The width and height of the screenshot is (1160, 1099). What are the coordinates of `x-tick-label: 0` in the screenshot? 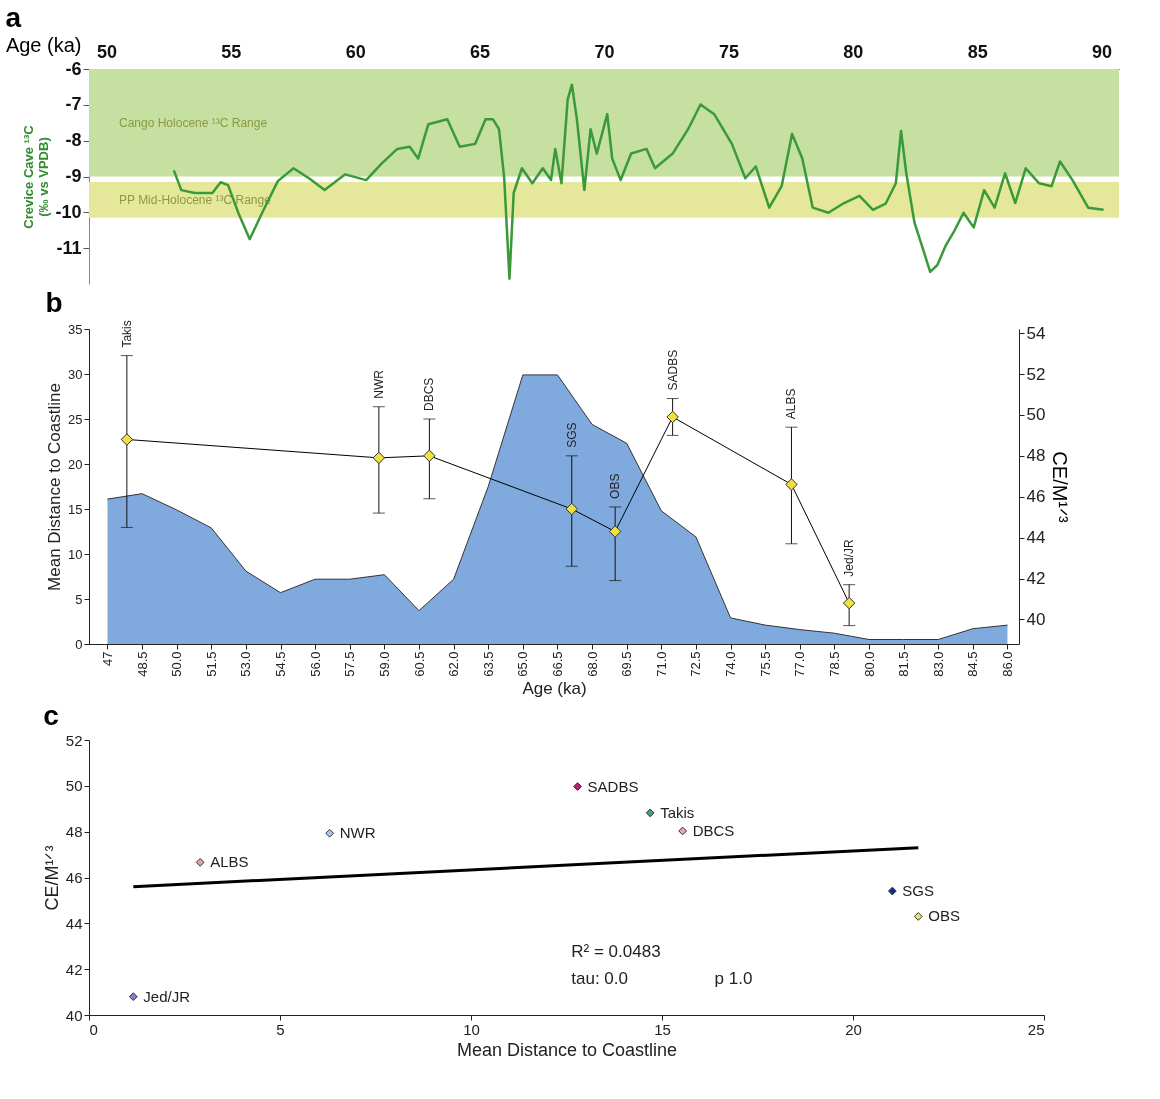 It's located at (93, 1029).